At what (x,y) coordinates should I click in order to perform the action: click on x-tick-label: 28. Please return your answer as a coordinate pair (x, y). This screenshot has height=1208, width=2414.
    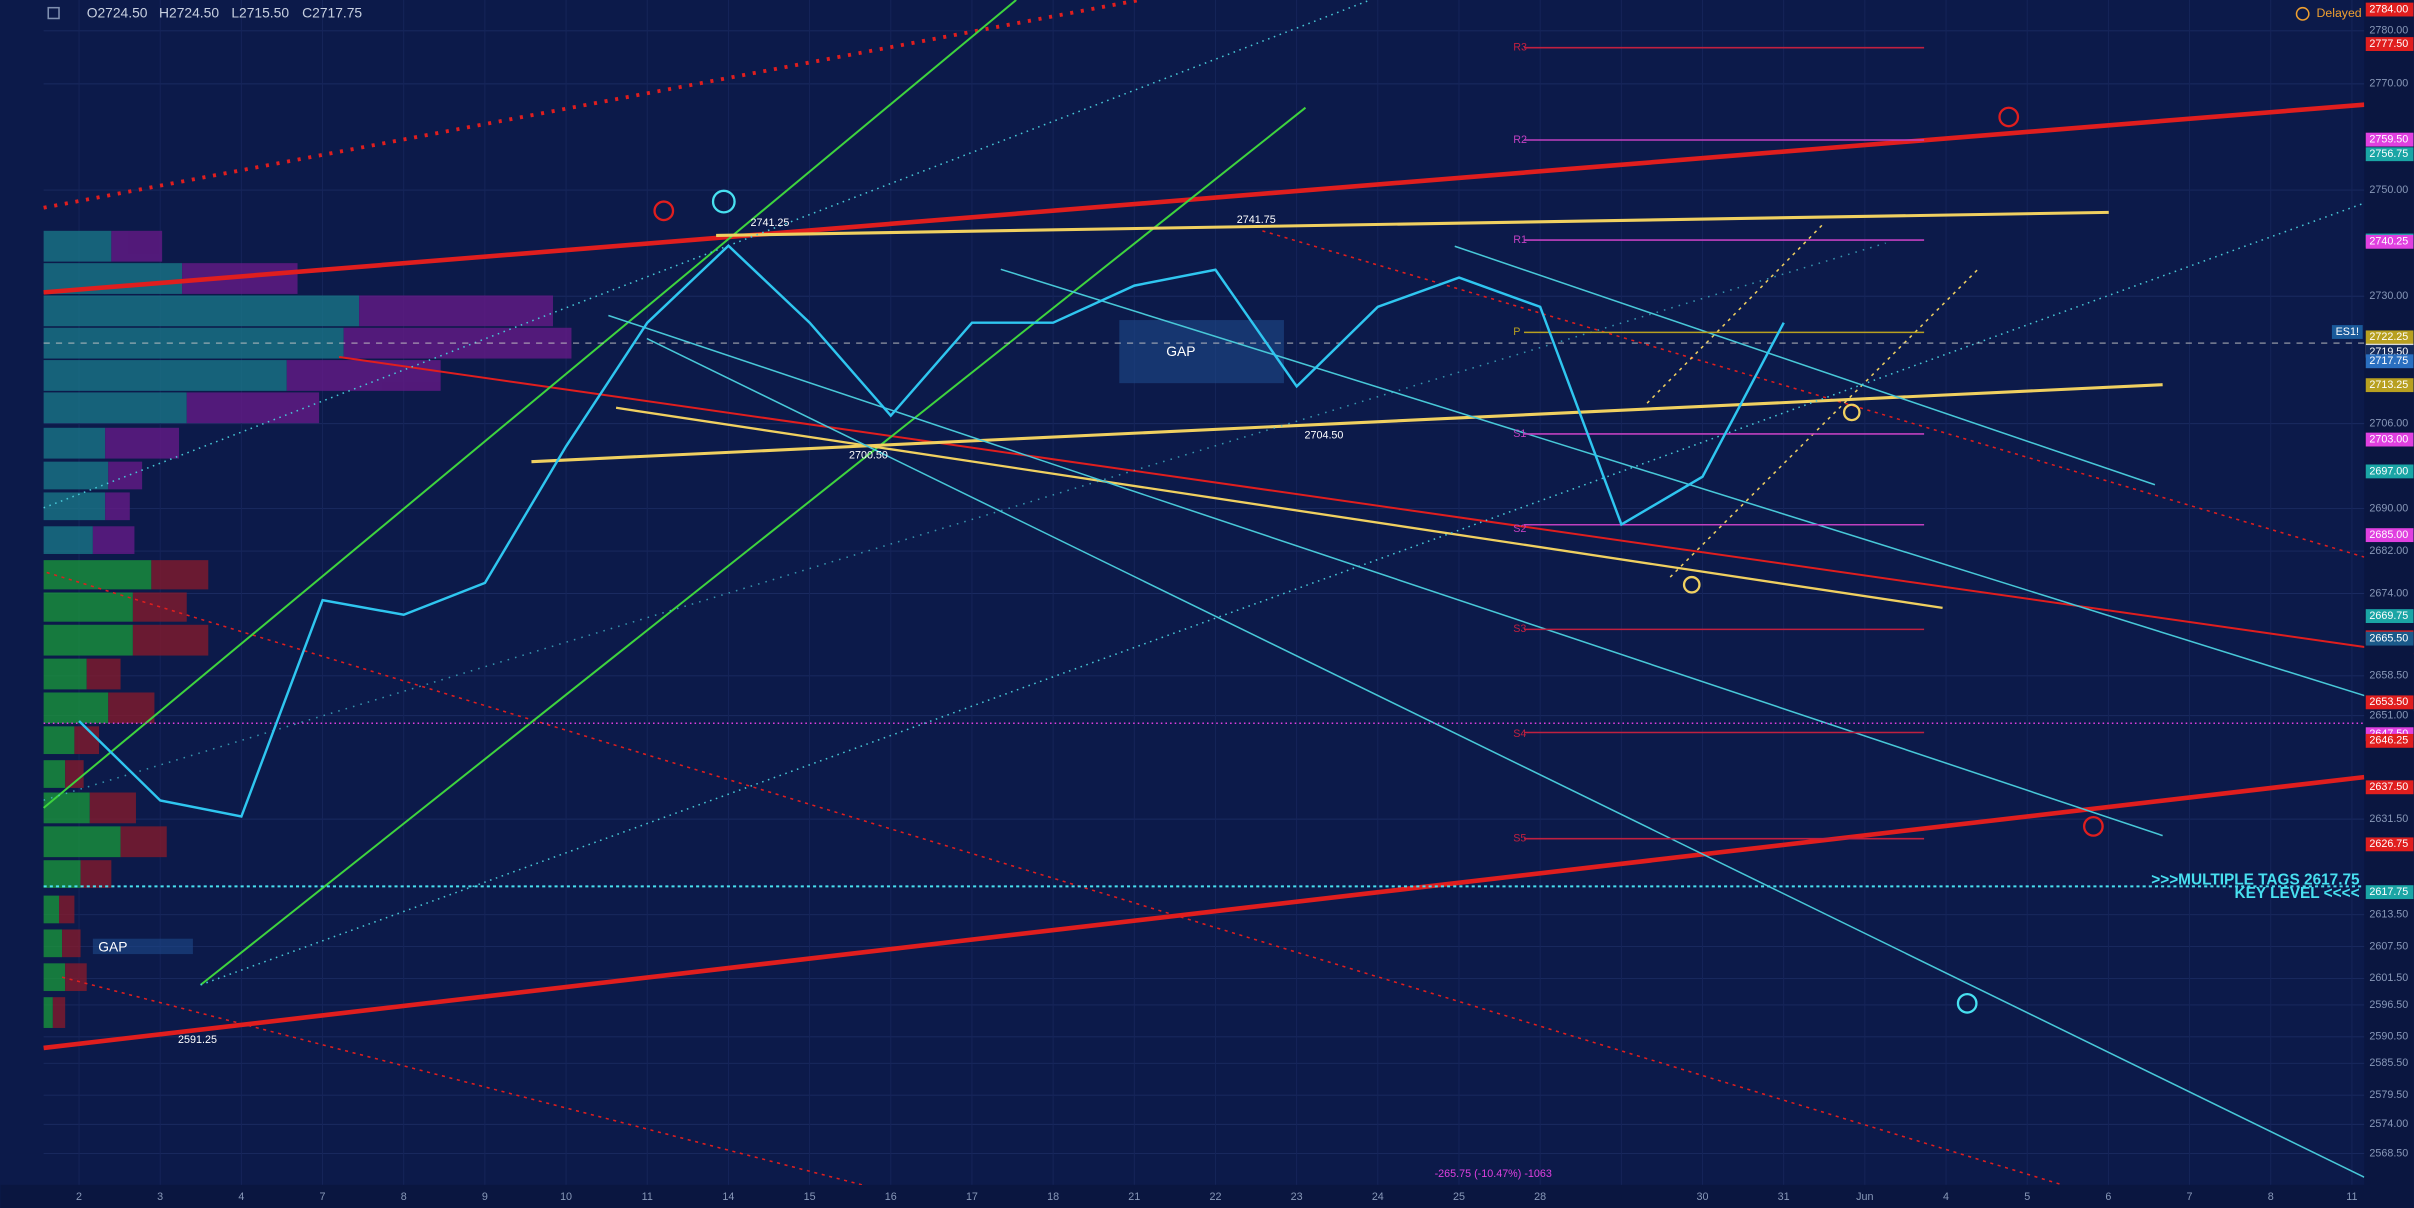
    Looking at the image, I should click on (1540, 1197).